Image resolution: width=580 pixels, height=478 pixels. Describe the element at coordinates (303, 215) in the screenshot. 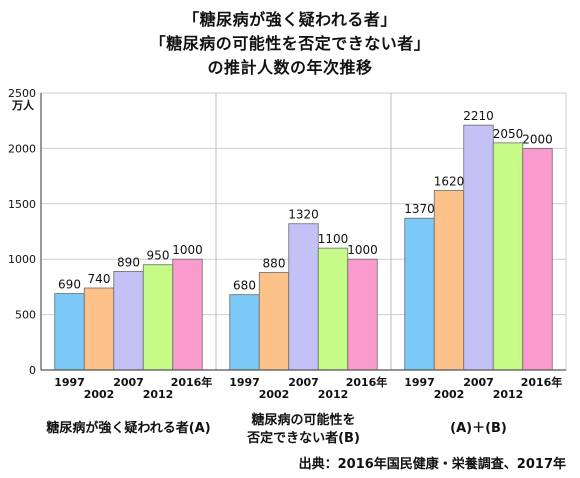

I see `bar-value-label: 1320` at that location.